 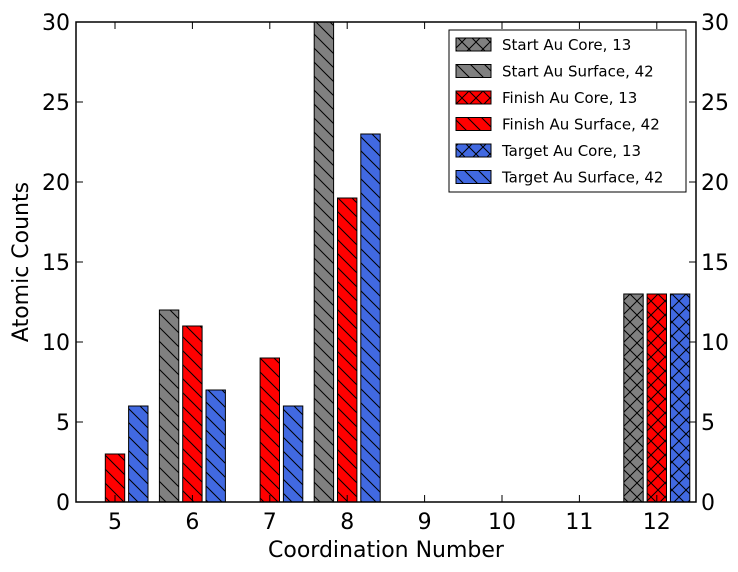 I want to click on y-tick-label-left: 0, so click(x=63, y=503).